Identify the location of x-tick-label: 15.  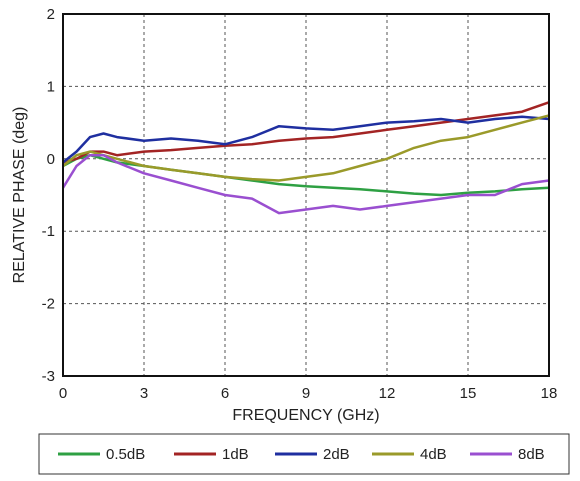
(468, 393).